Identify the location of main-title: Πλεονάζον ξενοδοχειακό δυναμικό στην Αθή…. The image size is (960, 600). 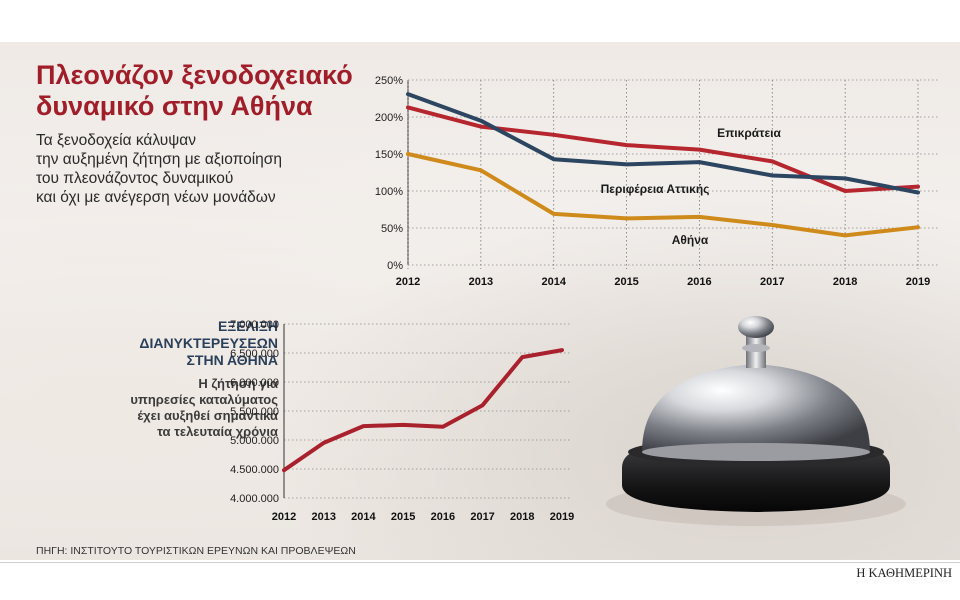
(194, 90).